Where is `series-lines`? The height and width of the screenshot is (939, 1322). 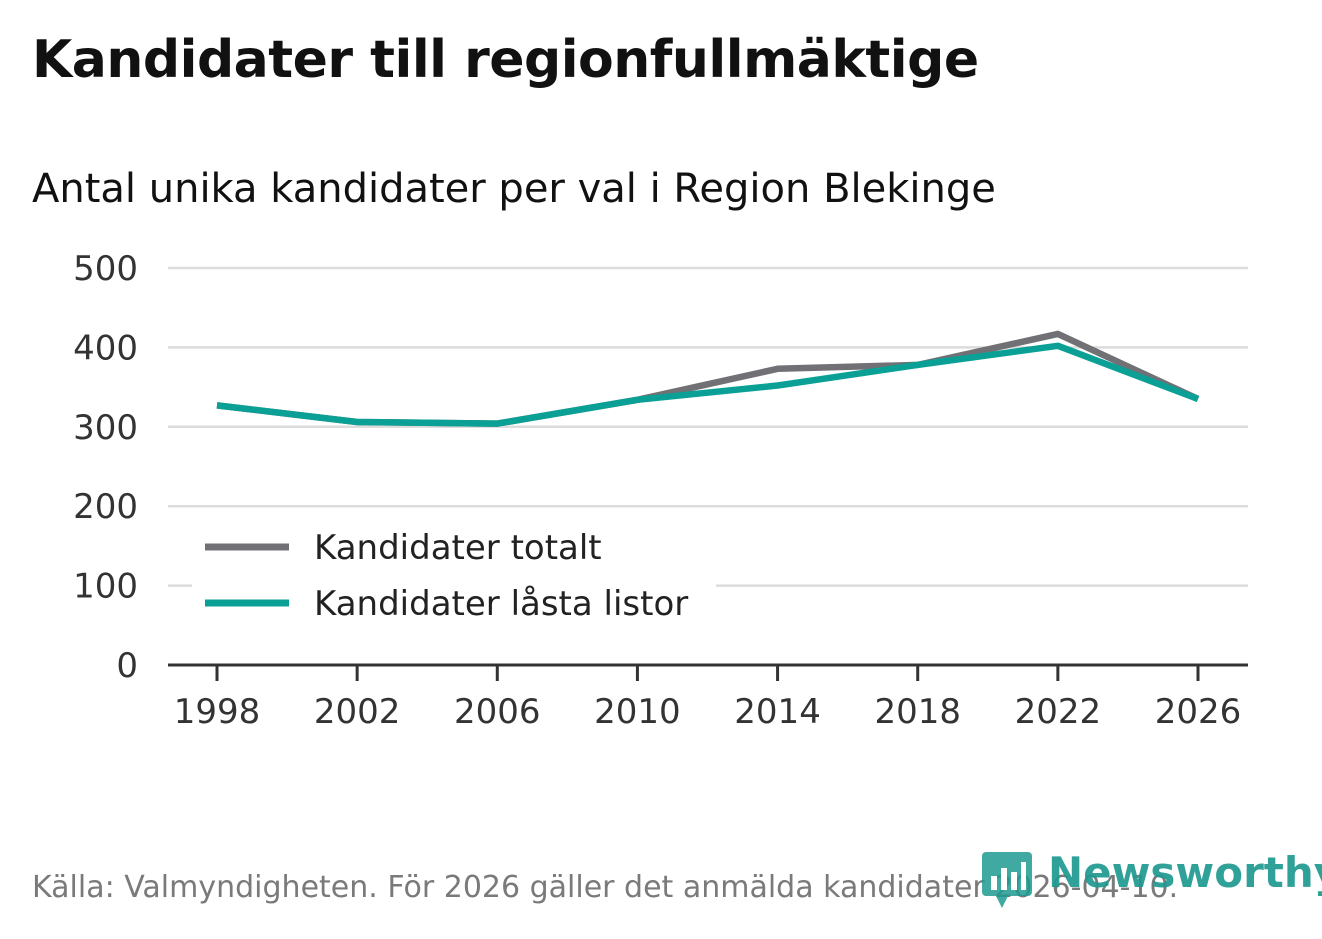 series-lines is located at coordinates (708, 378).